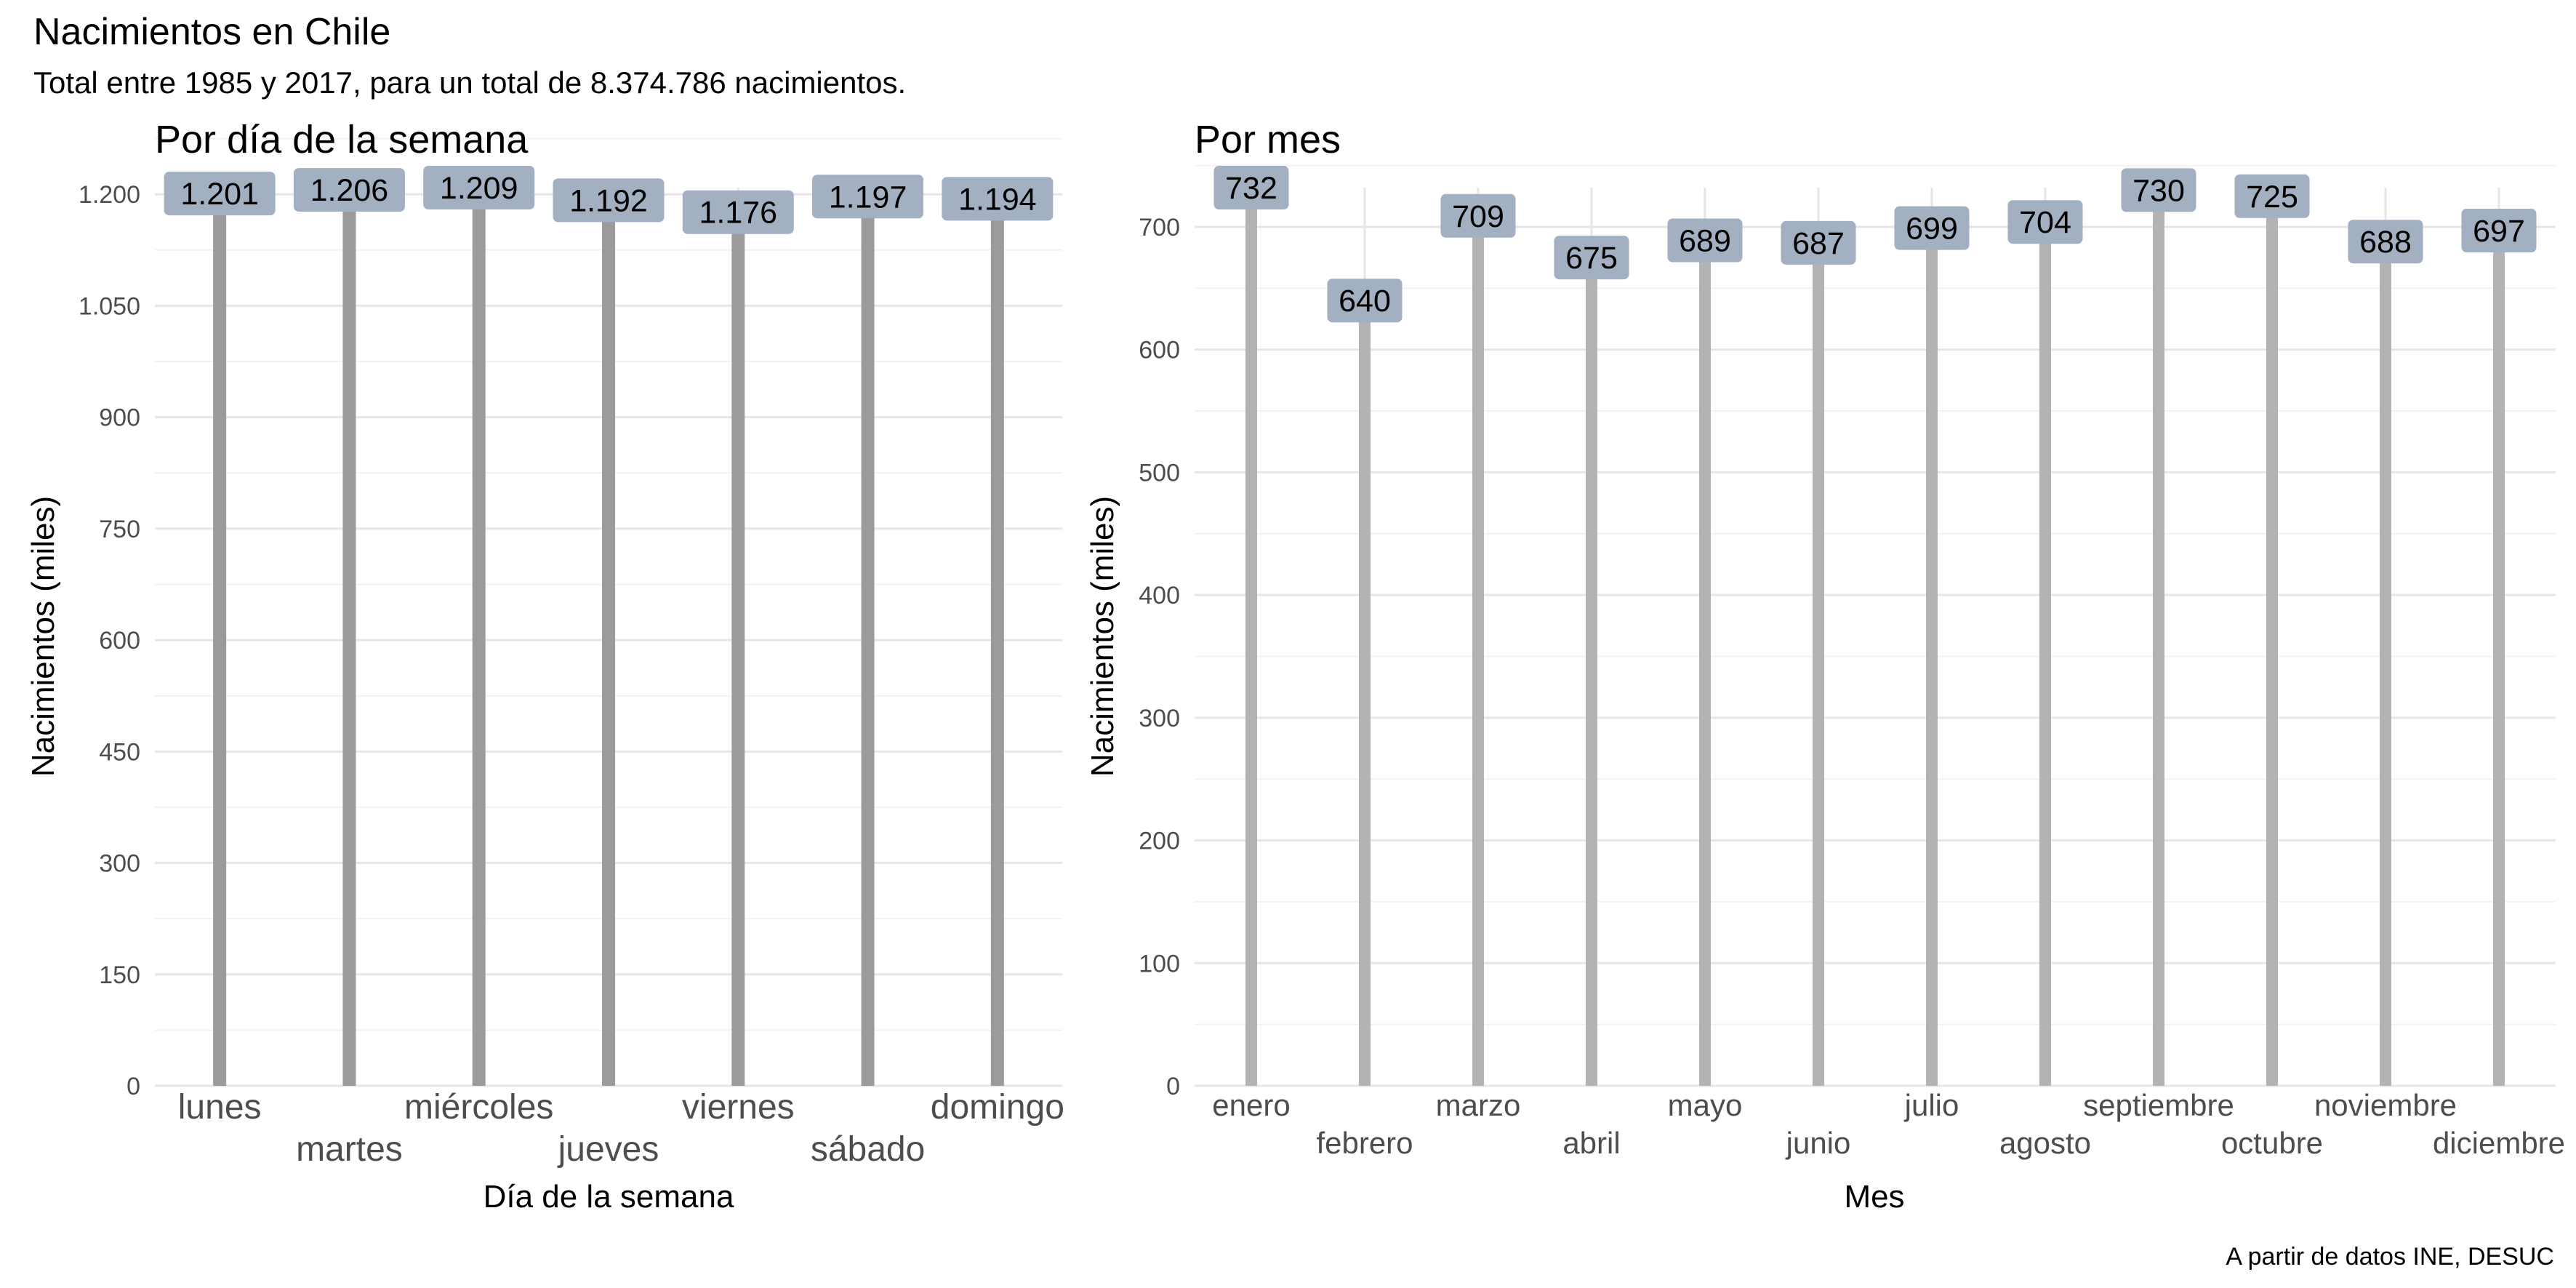 The height and width of the screenshot is (1288, 2576). I want to click on value-label: 640, so click(1365, 301).